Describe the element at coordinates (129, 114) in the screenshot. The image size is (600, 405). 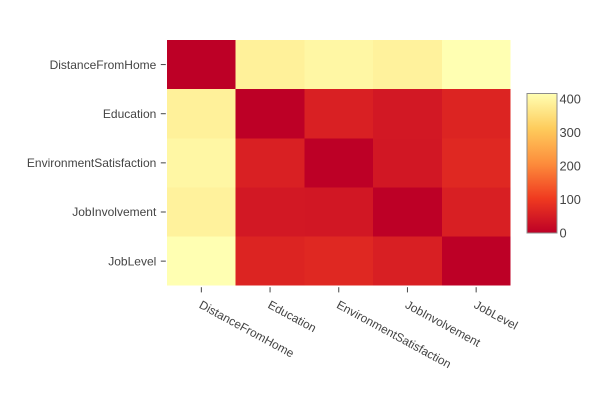
I see `svg-text: Education` at that location.